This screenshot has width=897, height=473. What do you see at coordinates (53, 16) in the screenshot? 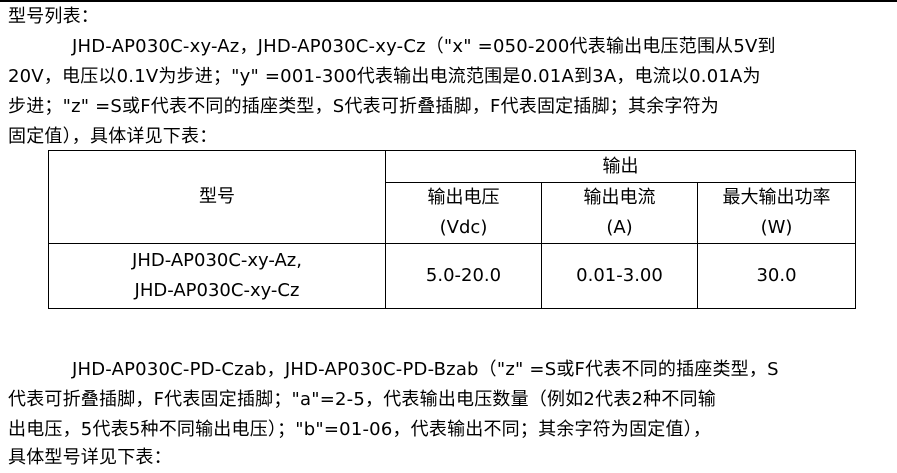
I see `heading: 型号列表：` at bounding box center [53, 16].